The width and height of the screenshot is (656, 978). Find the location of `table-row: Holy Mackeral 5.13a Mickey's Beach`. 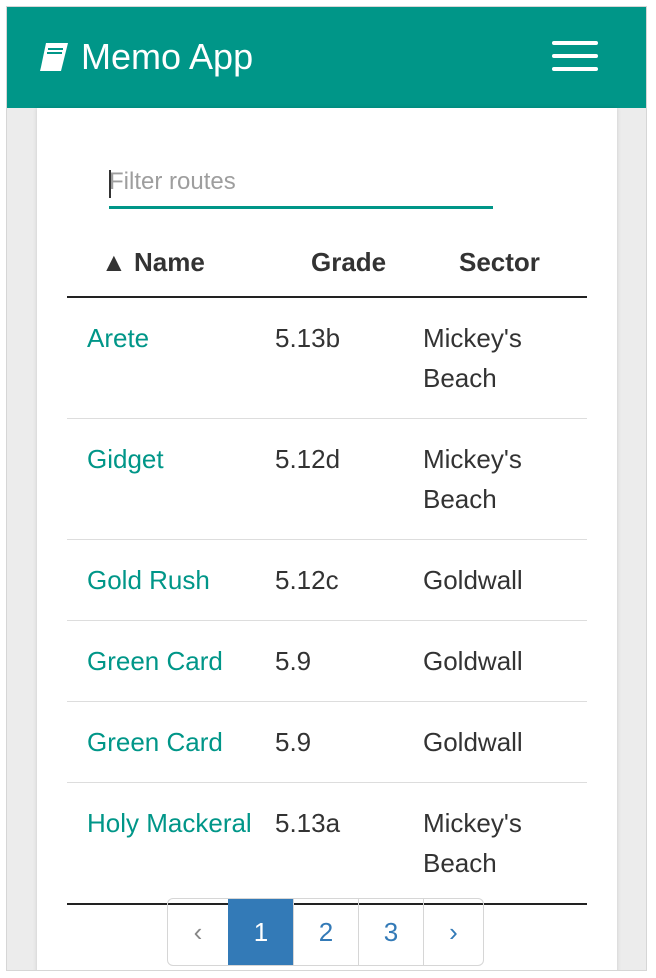

table-row: Holy Mackeral 5.13a Mickey's Beach is located at coordinates (327, 843).